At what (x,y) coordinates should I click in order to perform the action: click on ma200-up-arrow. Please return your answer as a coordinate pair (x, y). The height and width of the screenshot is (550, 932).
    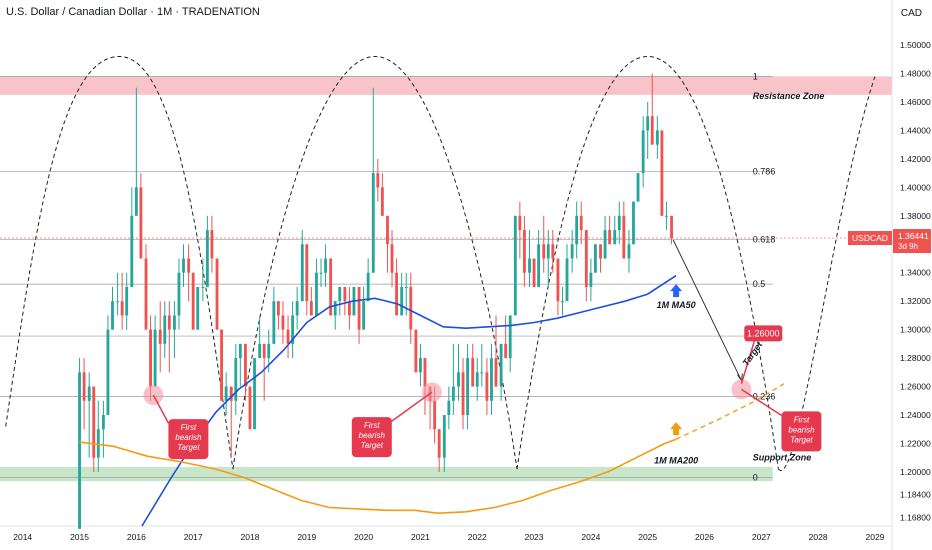
    Looking at the image, I should click on (676, 429).